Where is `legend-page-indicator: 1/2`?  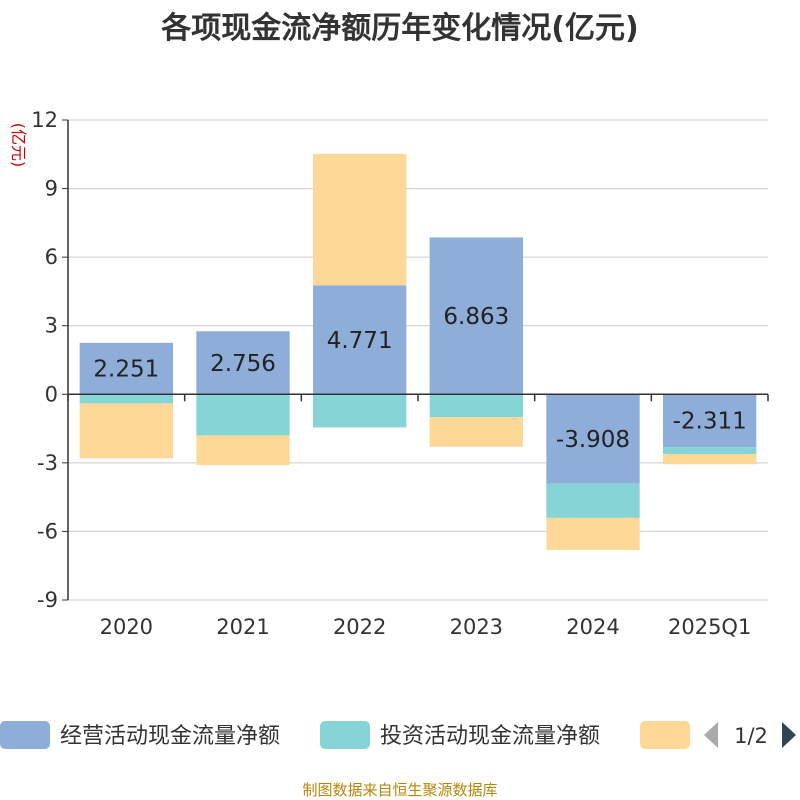 legend-page-indicator: 1/2 is located at coordinates (751, 736).